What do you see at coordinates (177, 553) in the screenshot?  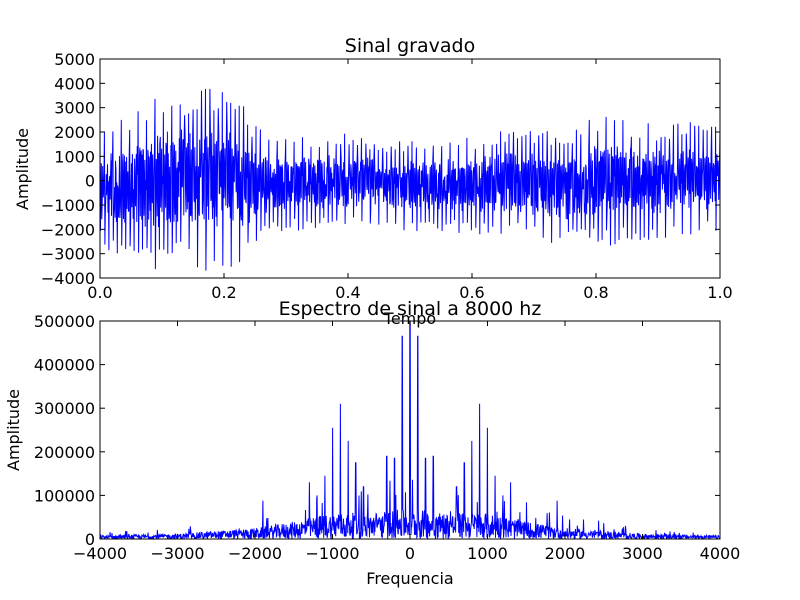 I see `x-tick-label: −3000` at bounding box center [177, 553].